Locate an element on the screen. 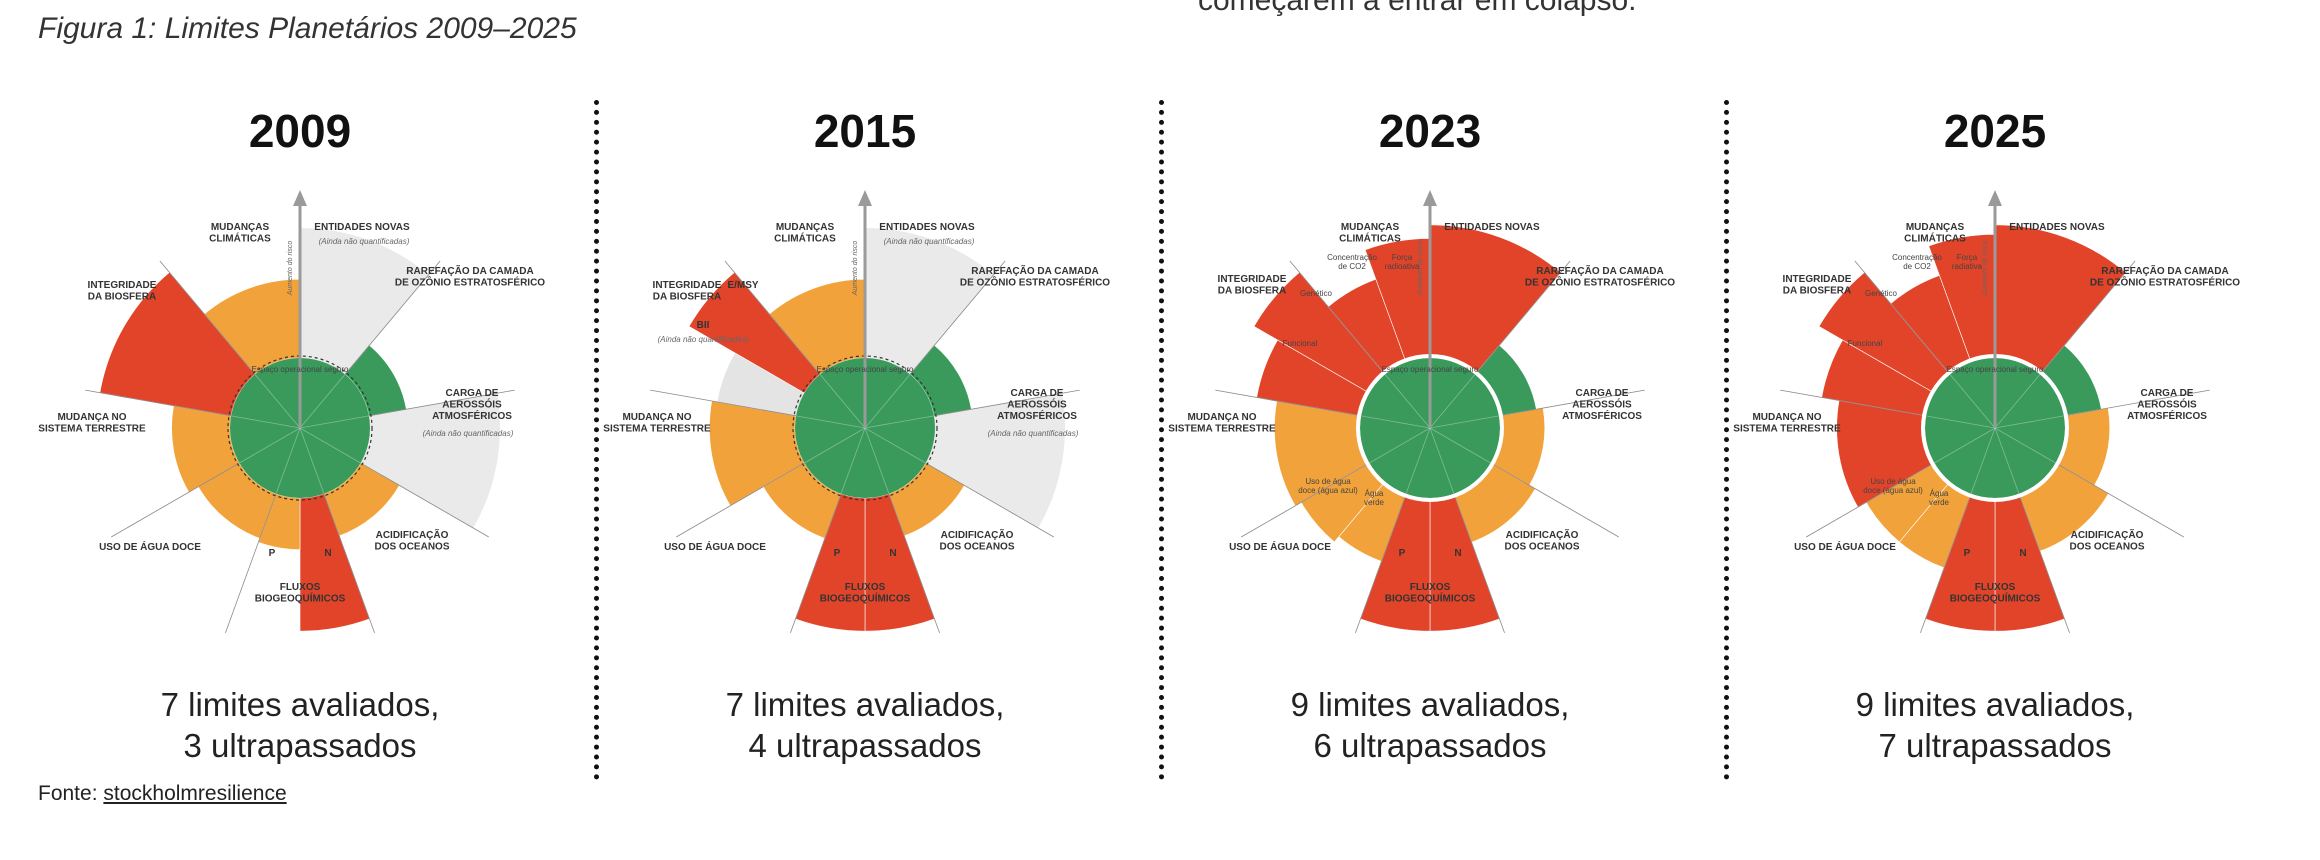 The width and height of the screenshot is (2320, 860). intro-text-fragment: começarem a entrar em colapso. is located at coordinates (1417, 8).